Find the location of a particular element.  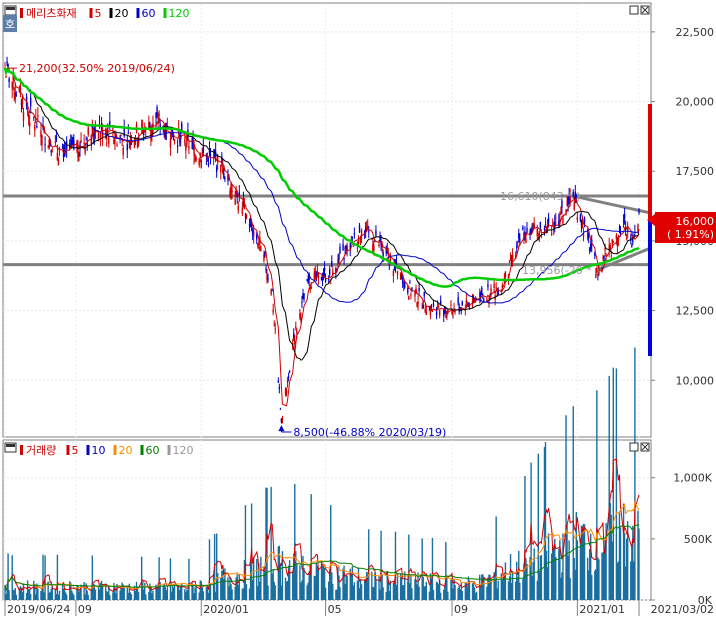

date-tick-label: 2020/01 is located at coordinates (226, 609).